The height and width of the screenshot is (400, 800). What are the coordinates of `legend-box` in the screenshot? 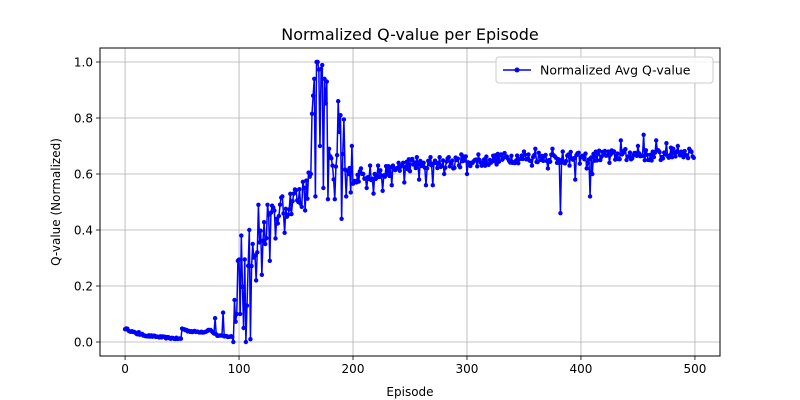 It's located at (604, 70).